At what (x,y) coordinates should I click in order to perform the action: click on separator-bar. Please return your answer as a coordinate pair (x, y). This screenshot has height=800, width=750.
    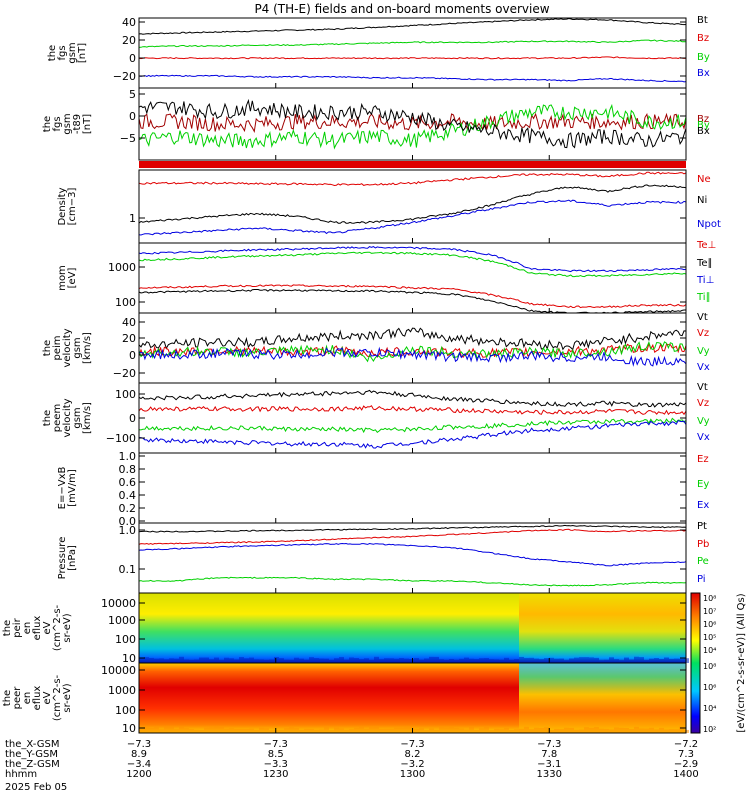
    Looking at the image, I should click on (412, 164).